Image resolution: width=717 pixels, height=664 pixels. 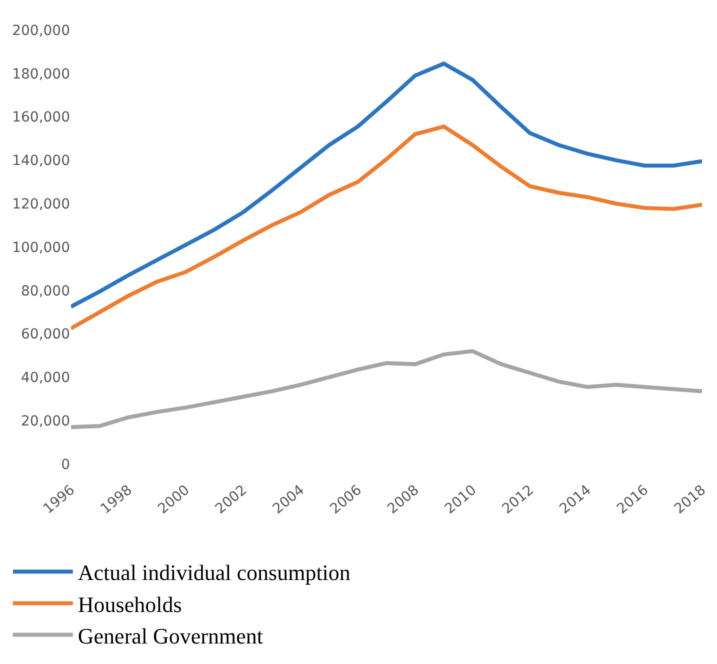 I want to click on y-tick-label: 140,000, so click(x=41, y=161).